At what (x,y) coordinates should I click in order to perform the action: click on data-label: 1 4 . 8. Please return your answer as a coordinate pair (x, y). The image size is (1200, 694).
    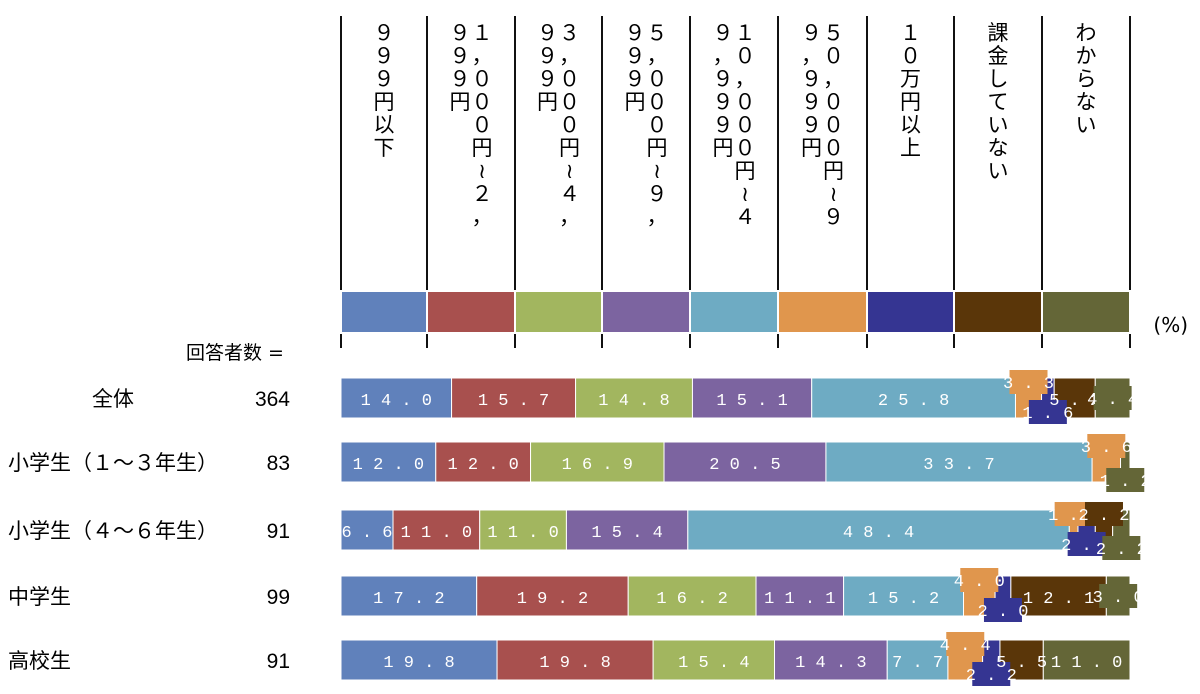
    Looking at the image, I should click on (633, 401).